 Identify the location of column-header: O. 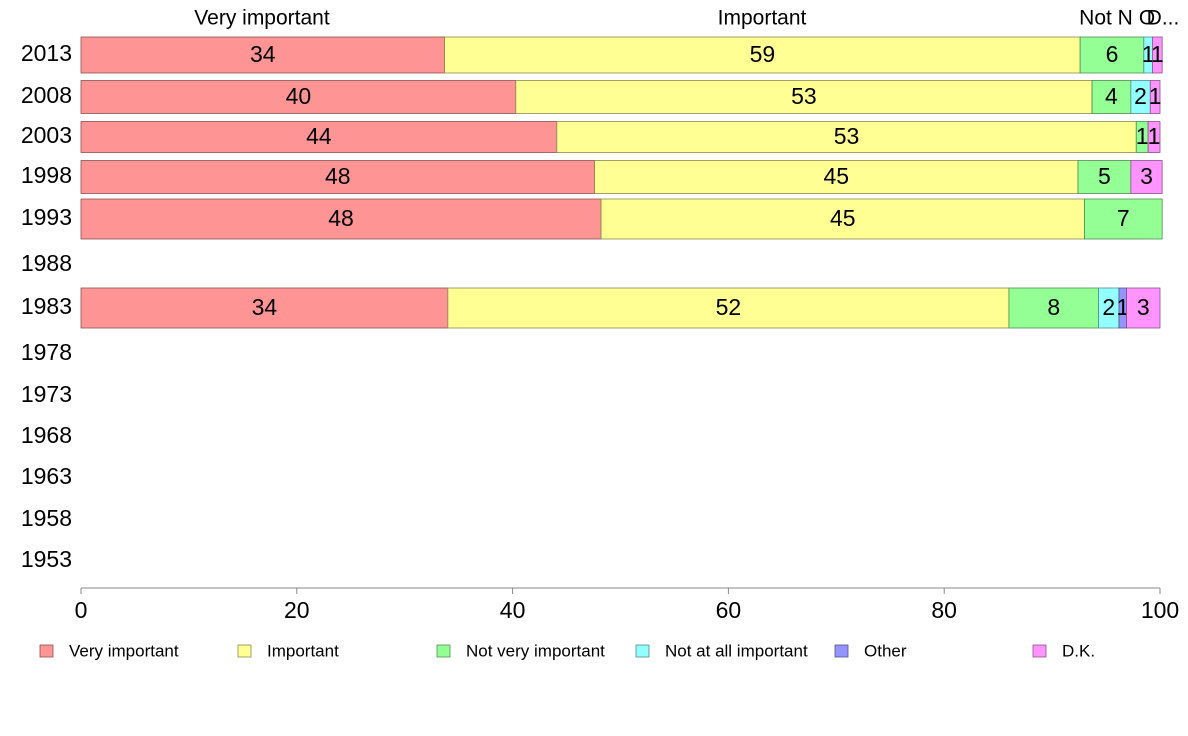
(1147, 18).